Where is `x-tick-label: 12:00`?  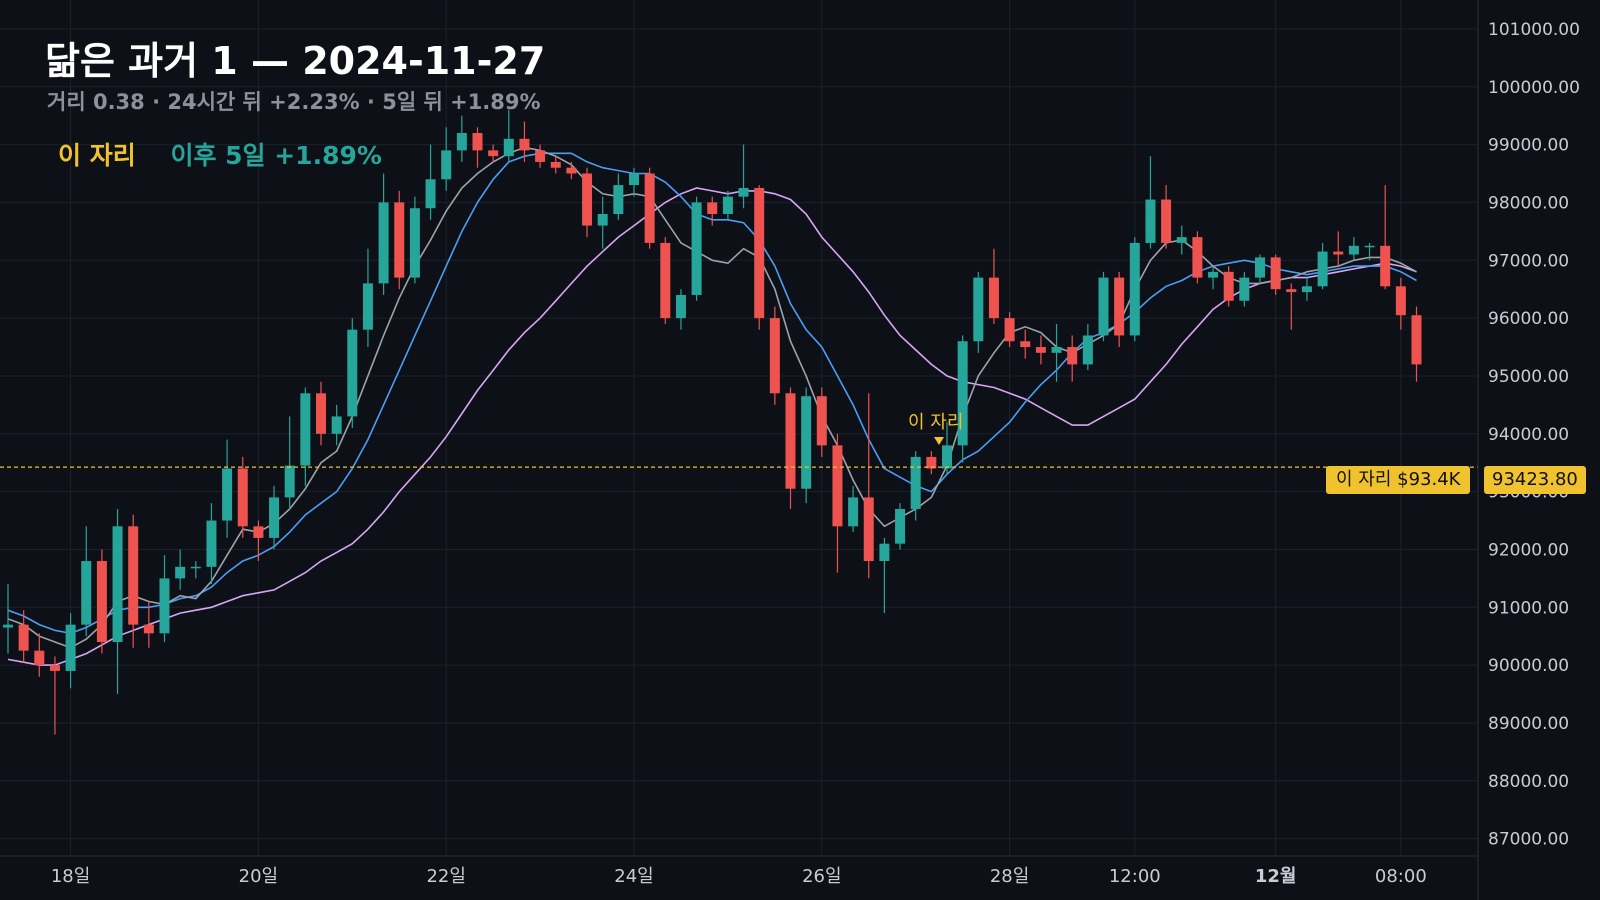 x-tick-label: 12:00 is located at coordinates (1135, 876).